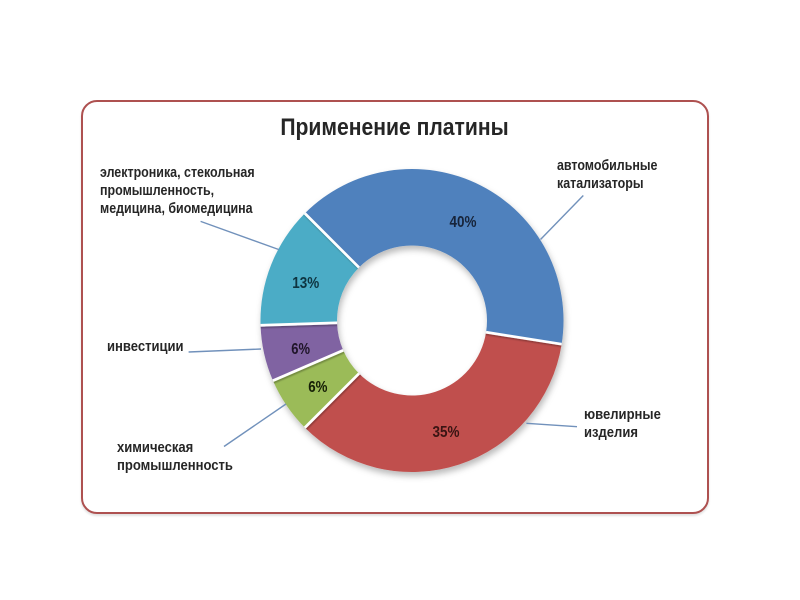 Image resolution: width=800 pixels, height=600 pixels. What do you see at coordinates (305, 283) in the screenshot?
I see `svg-text: 13%` at bounding box center [305, 283].